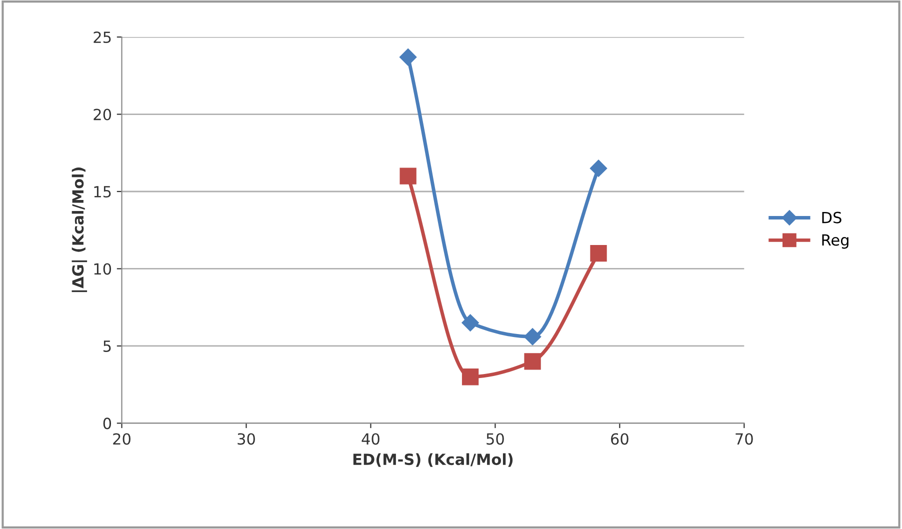 This screenshot has width=902, height=529. What do you see at coordinates (619, 439) in the screenshot?
I see `x-tick-label: 60` at bounding box center [619, 439].